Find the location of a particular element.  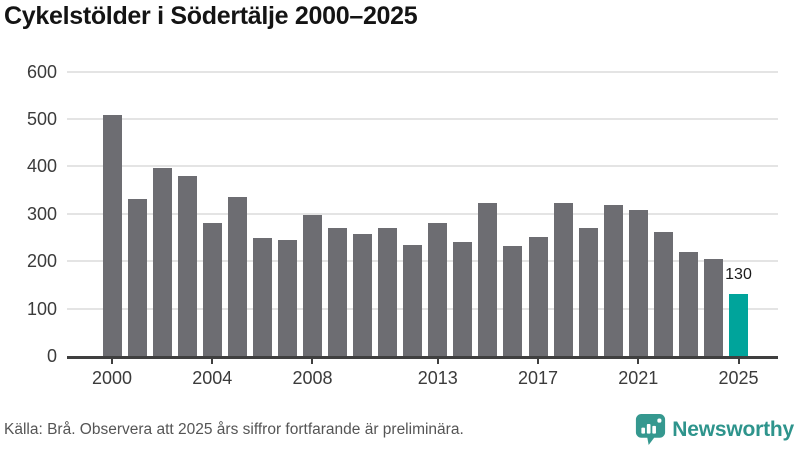

bar-2017 is located at coordinates (538, 296).